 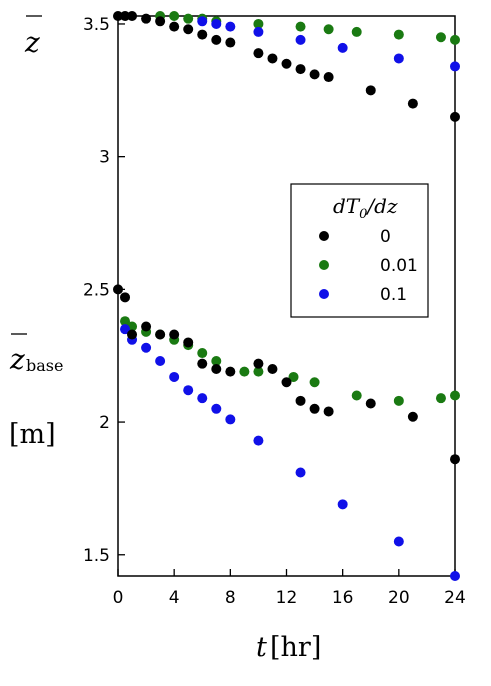 What do you see at coordinates (32, 434) in the screenshot?
I see `ylabel-unit: [m]` at bounding box center [32, 434].